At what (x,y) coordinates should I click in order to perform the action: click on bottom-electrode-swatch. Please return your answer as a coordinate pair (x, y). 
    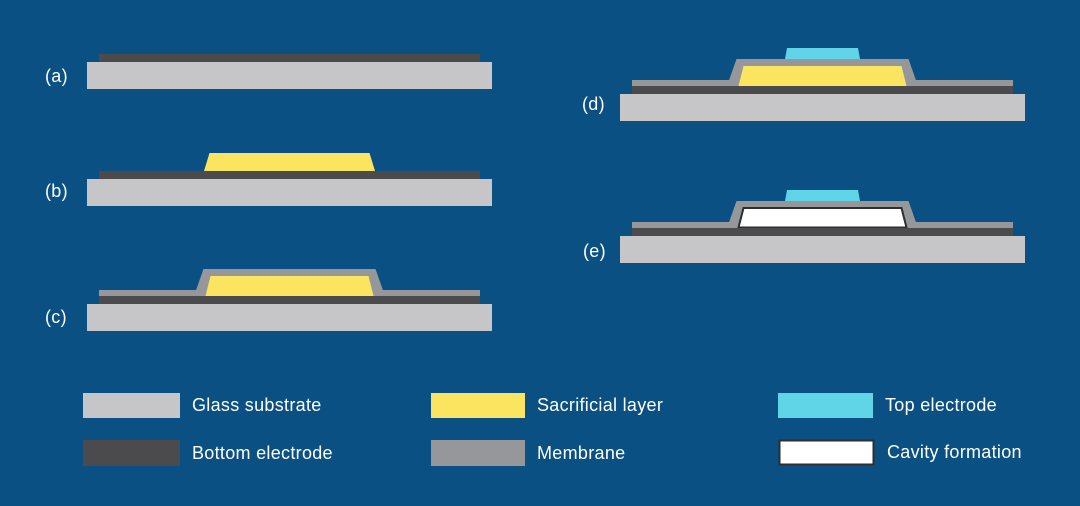
    Looking at the image, I should click on (131, 453).